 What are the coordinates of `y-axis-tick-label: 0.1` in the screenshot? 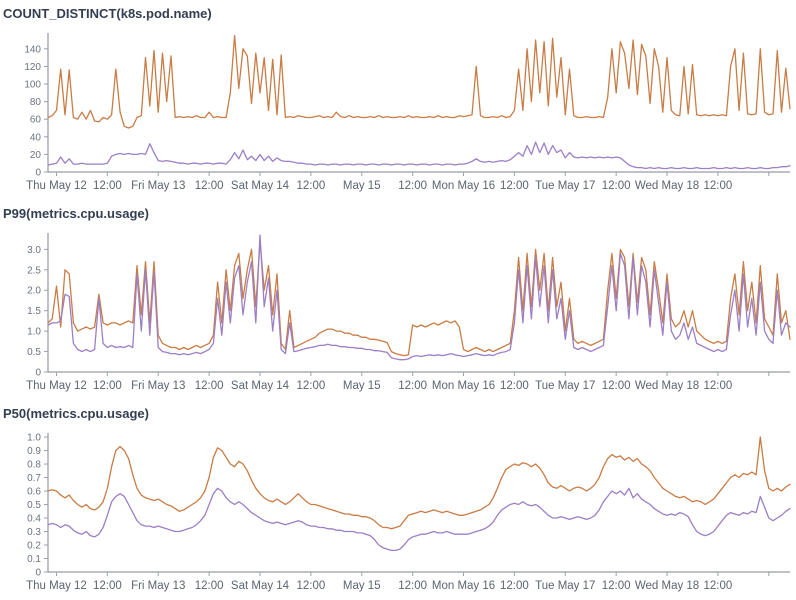 It's located at (34, 559).